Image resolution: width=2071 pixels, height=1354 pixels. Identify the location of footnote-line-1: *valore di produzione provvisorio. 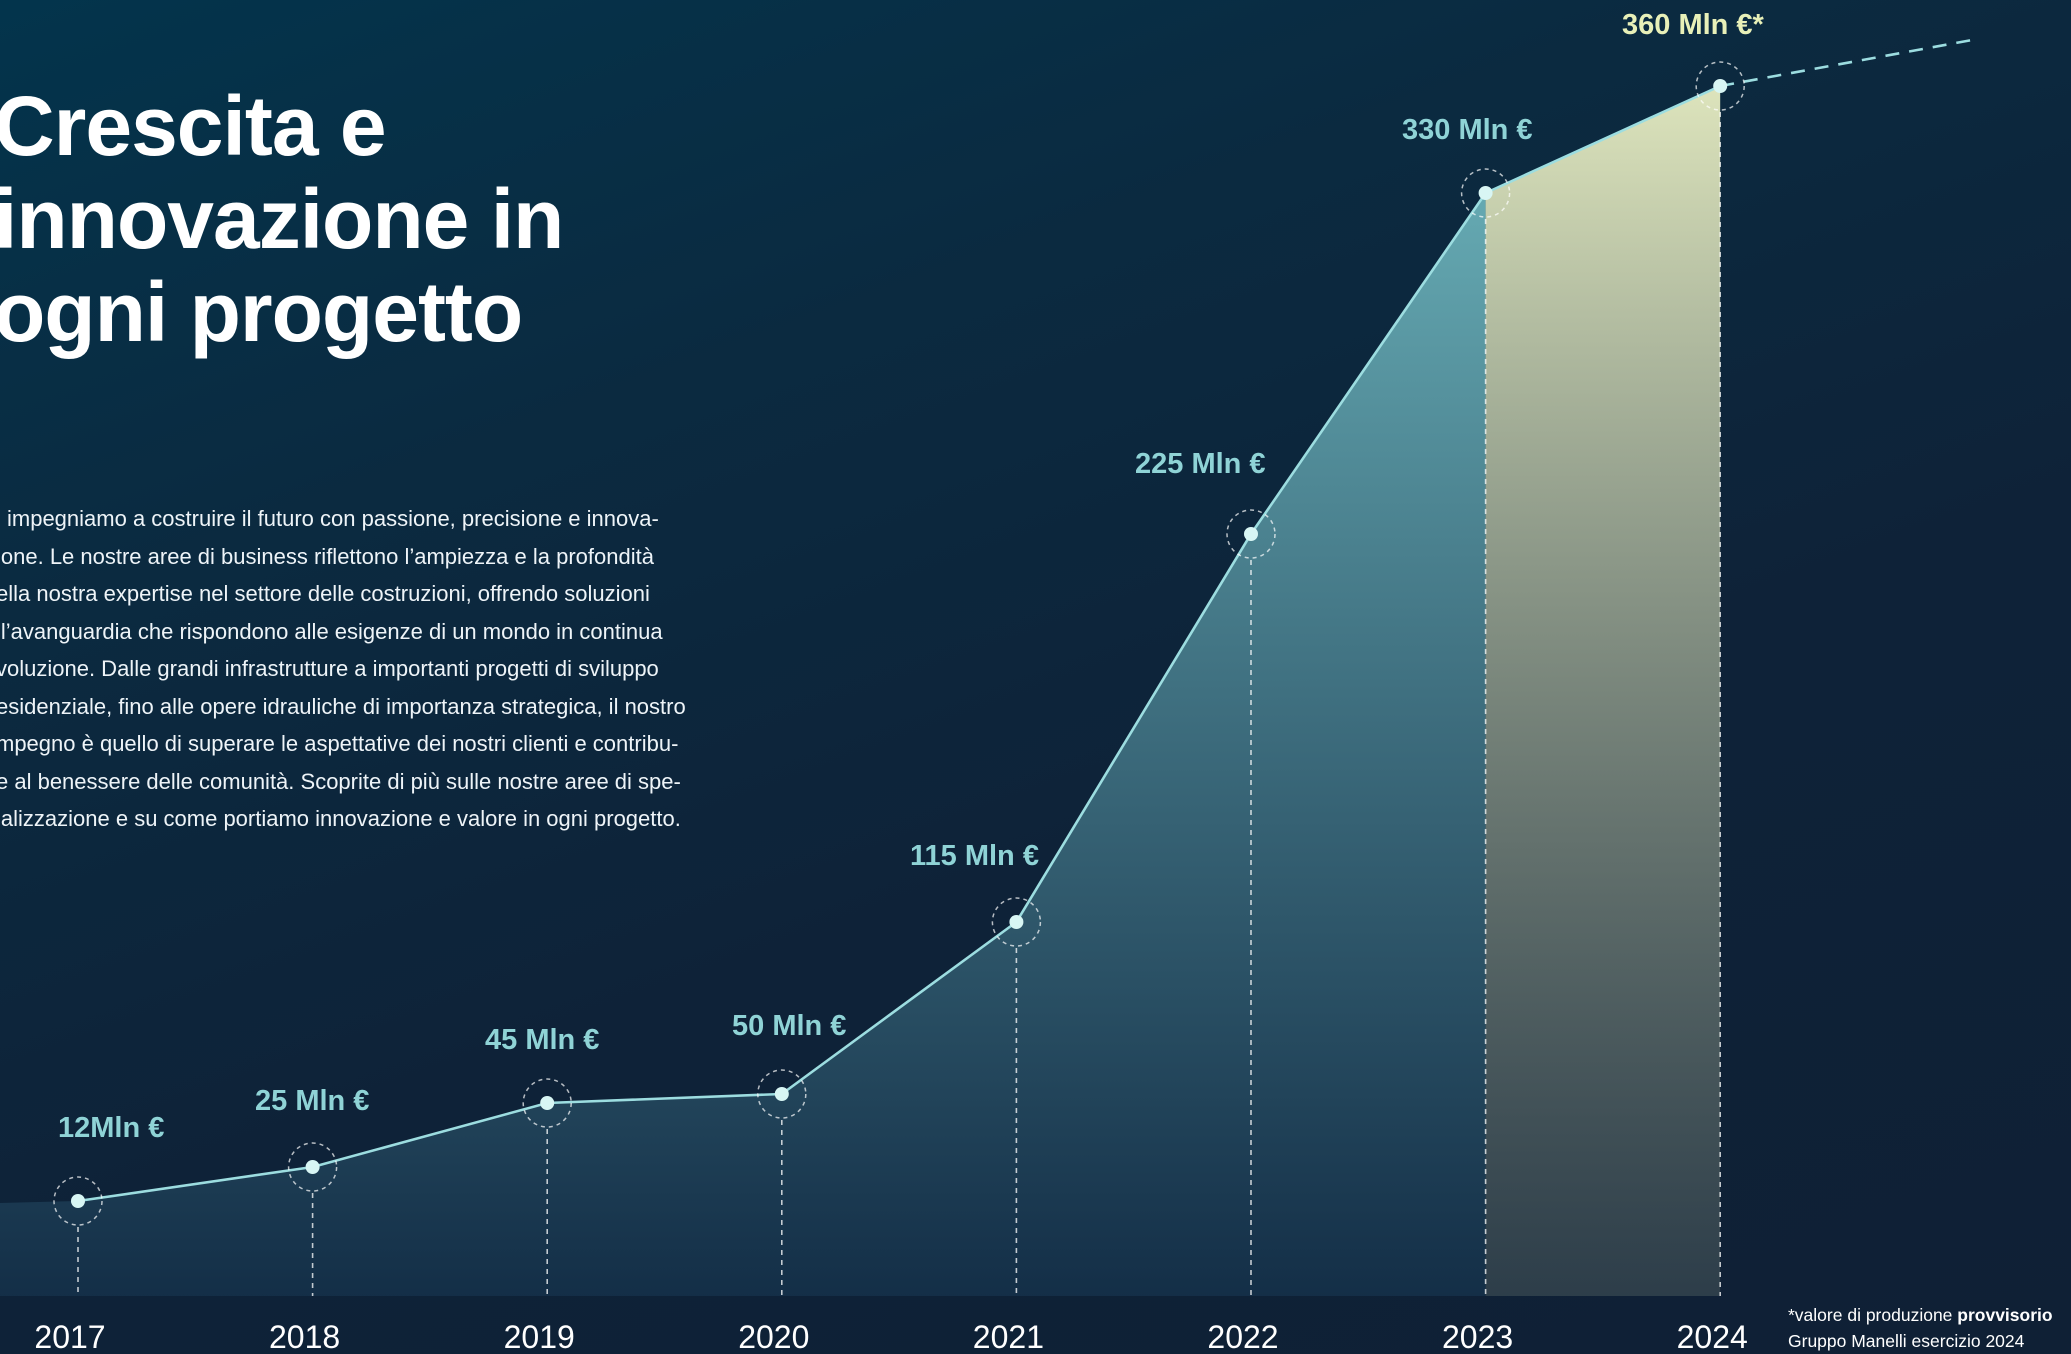
(1920, 1315).